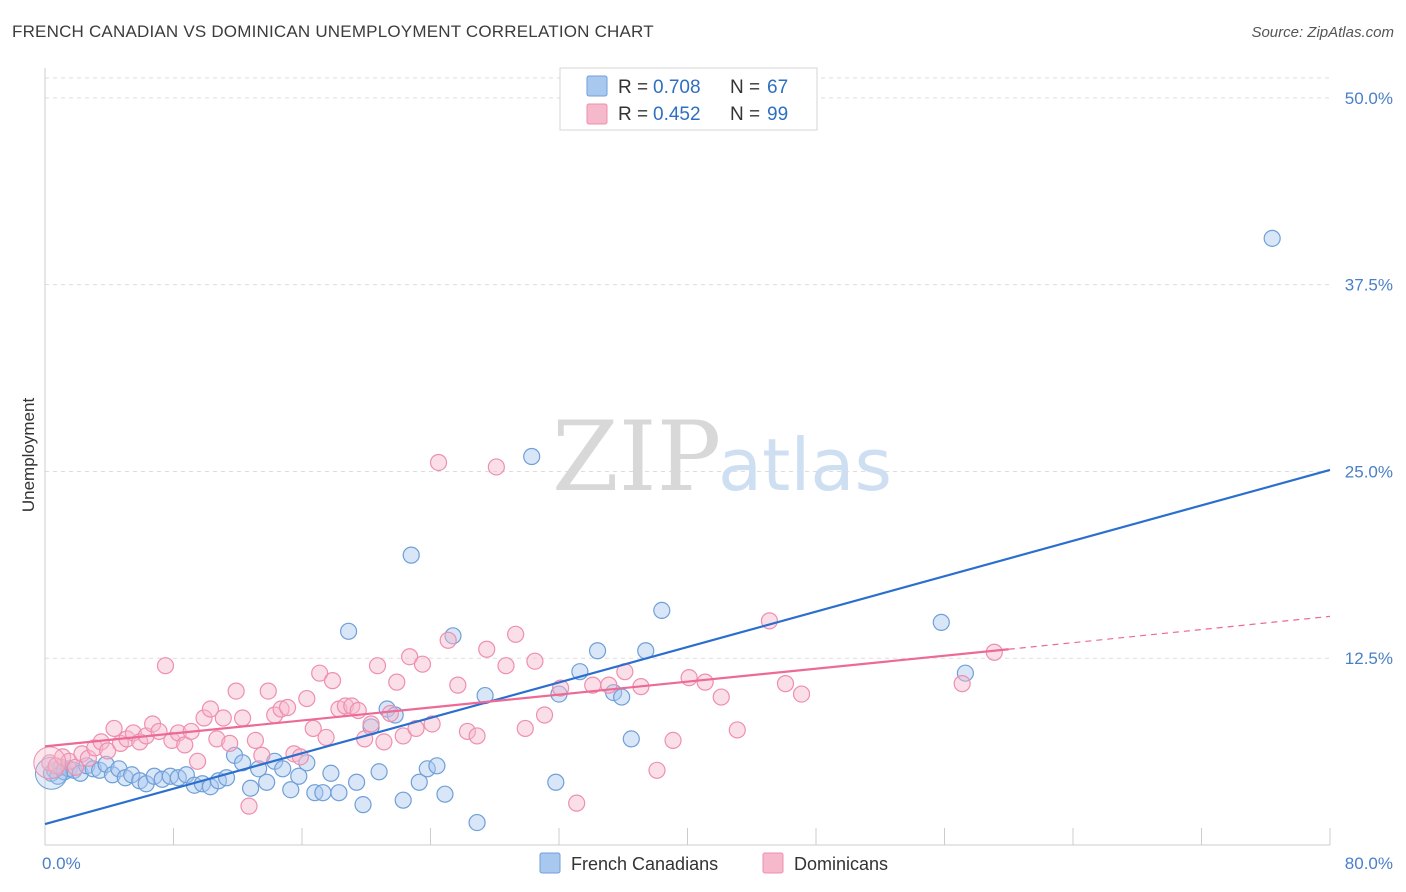  I want to click on chart-source: Source: ZipAtlas.com, so click(1322, 32).